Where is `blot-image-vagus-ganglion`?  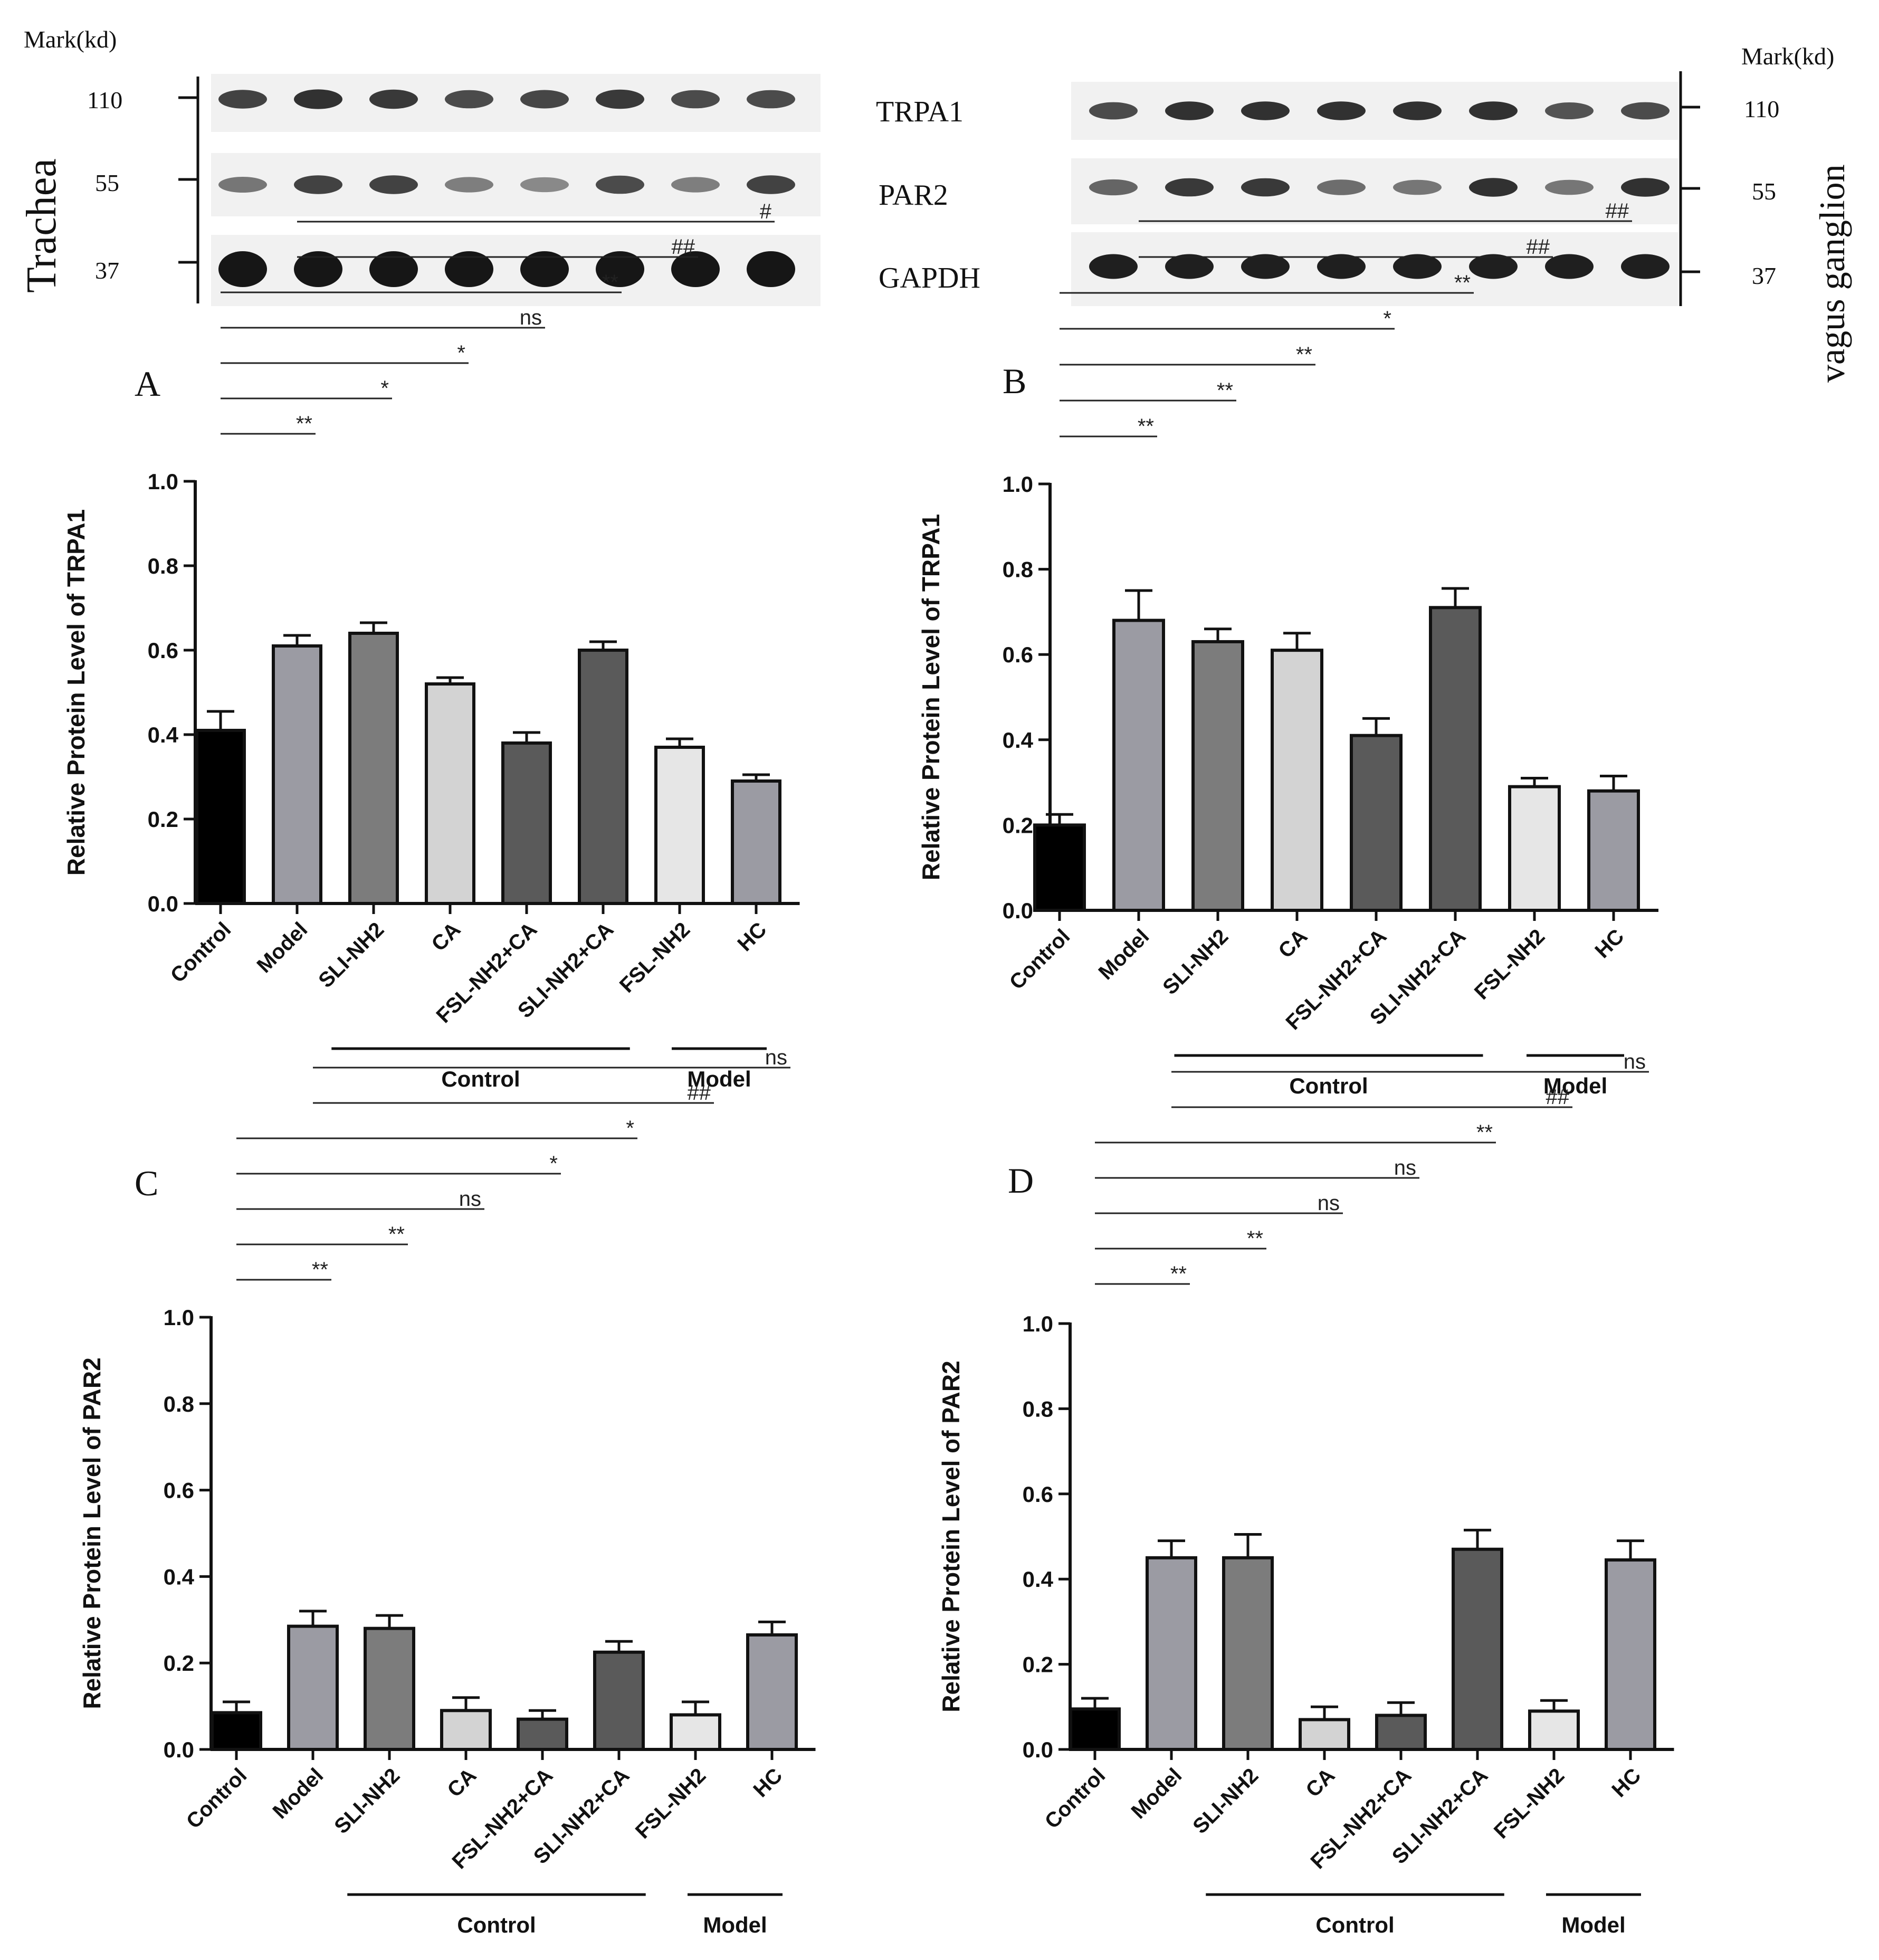
blot-image-vagus-ganglion is located at coordinates (1374, 194).